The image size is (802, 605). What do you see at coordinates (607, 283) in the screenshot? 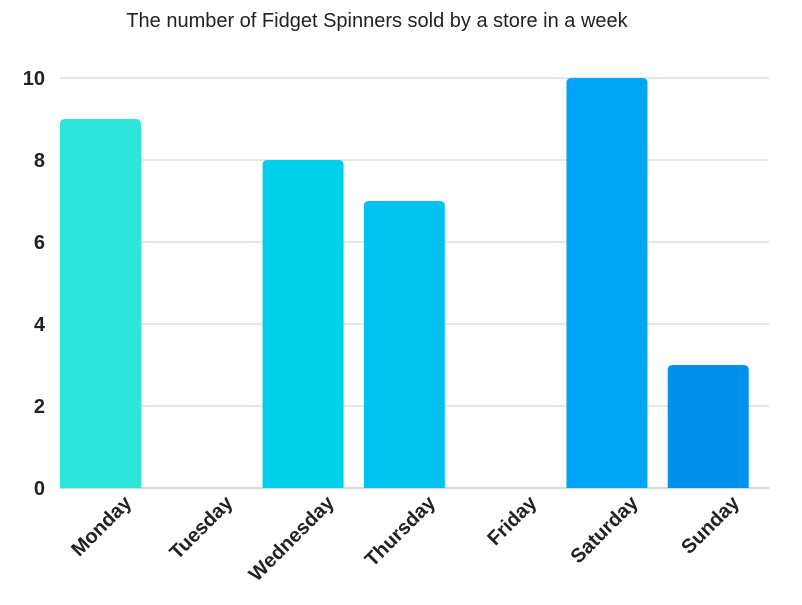
I see `bar-saturday` at bounding box center [607, 283].